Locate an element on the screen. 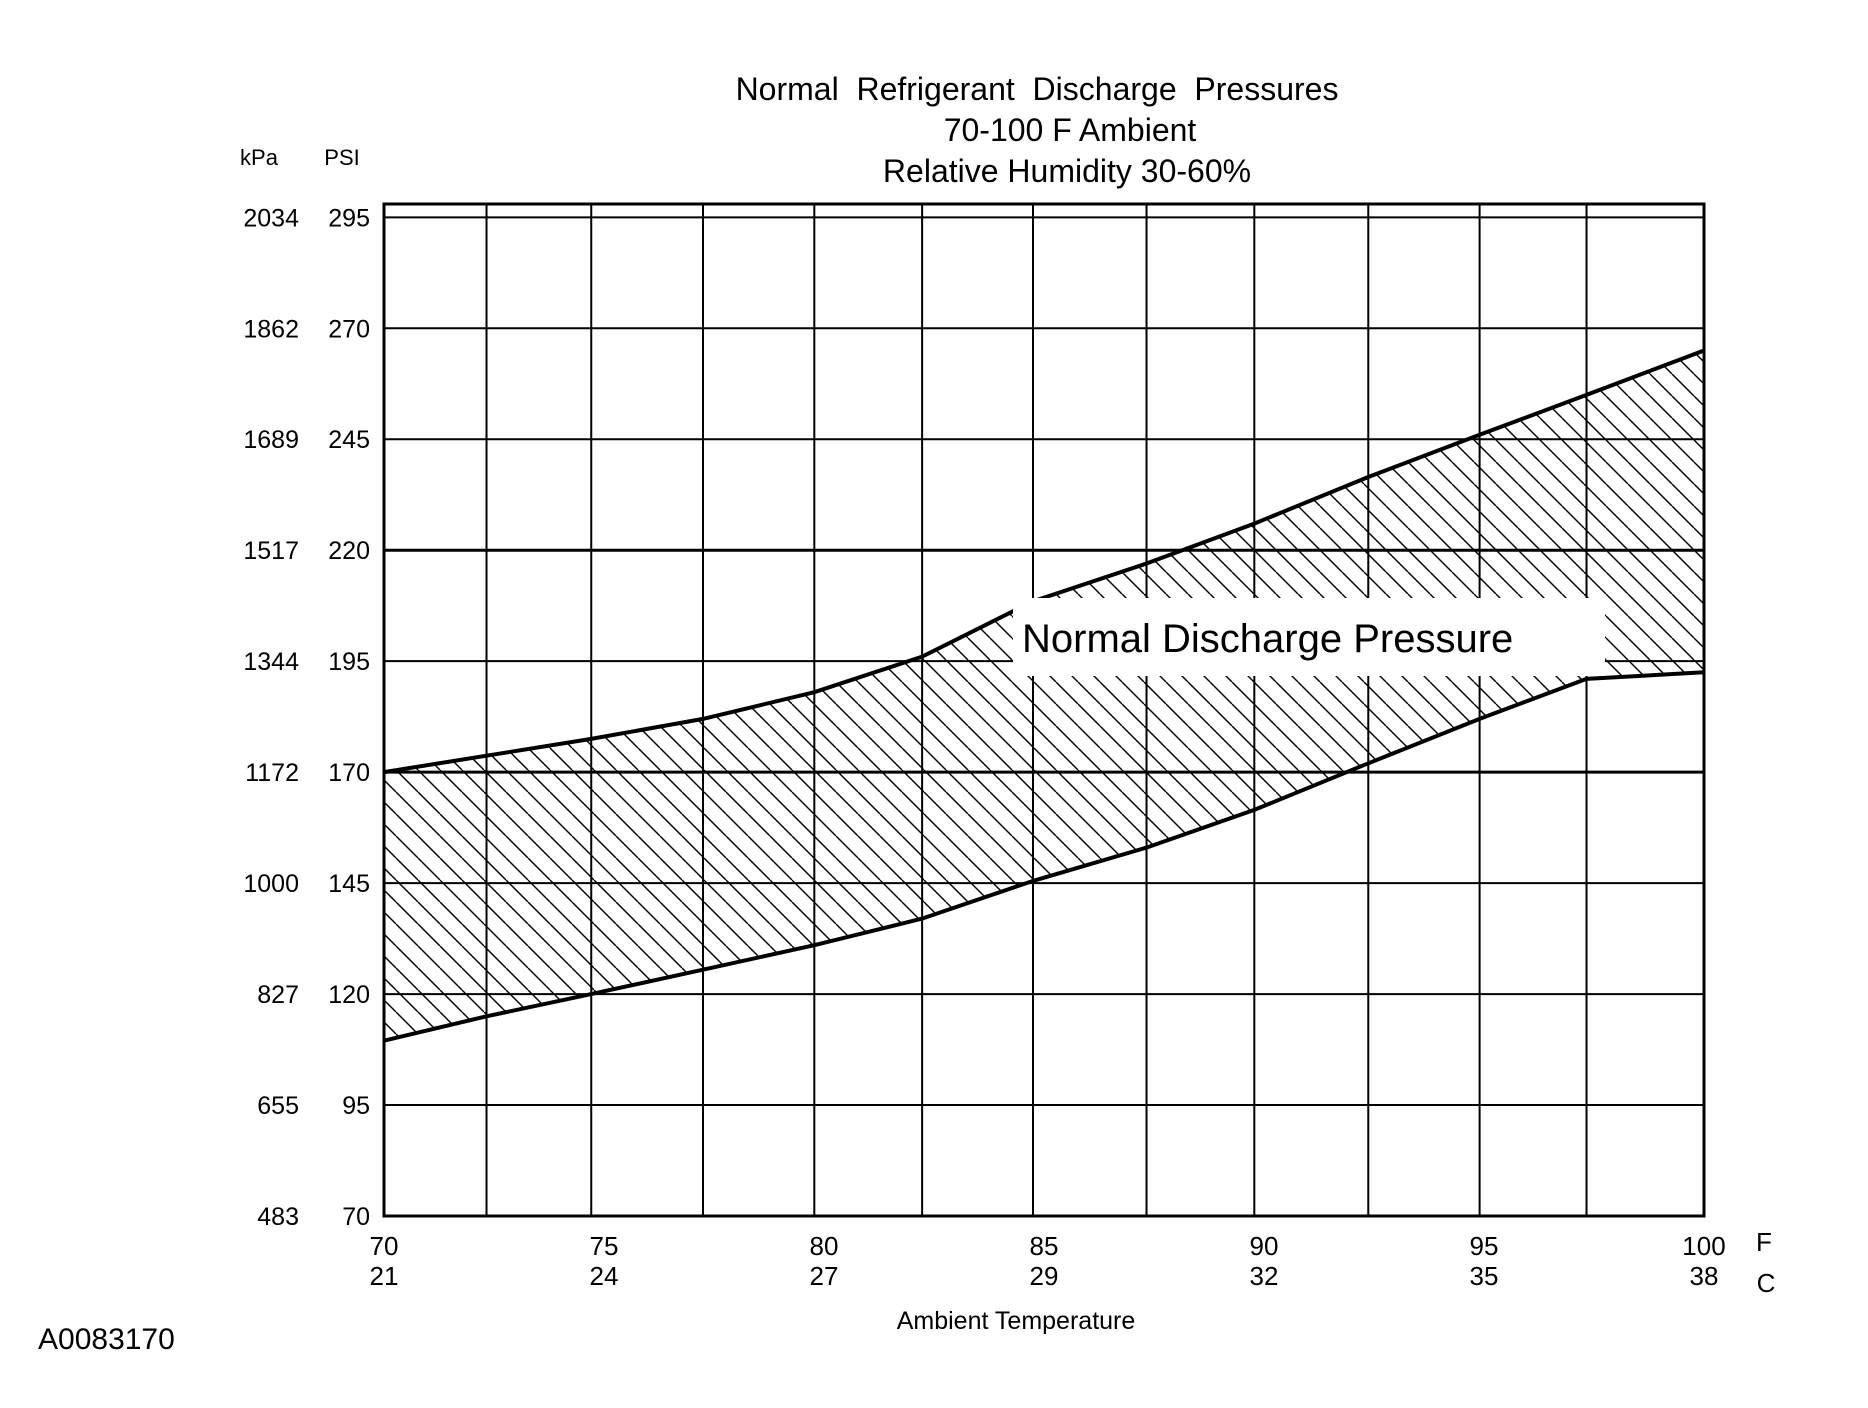 This screenshot has height=1408, width=1868. x-tick-label-f: 85 is located at coordinates (1044, 1246).